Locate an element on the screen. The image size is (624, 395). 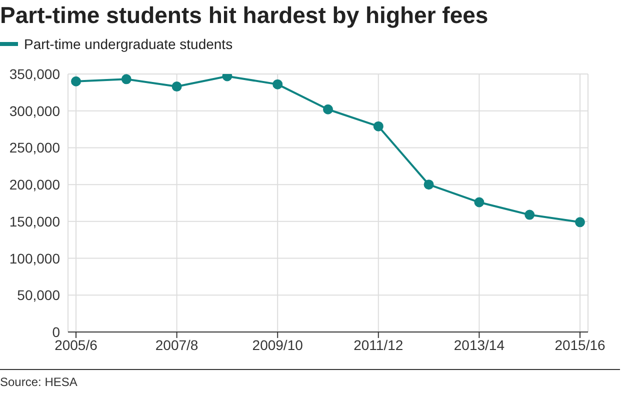
x-tick-label: 2015/16 is located at coordinates (580, 344).